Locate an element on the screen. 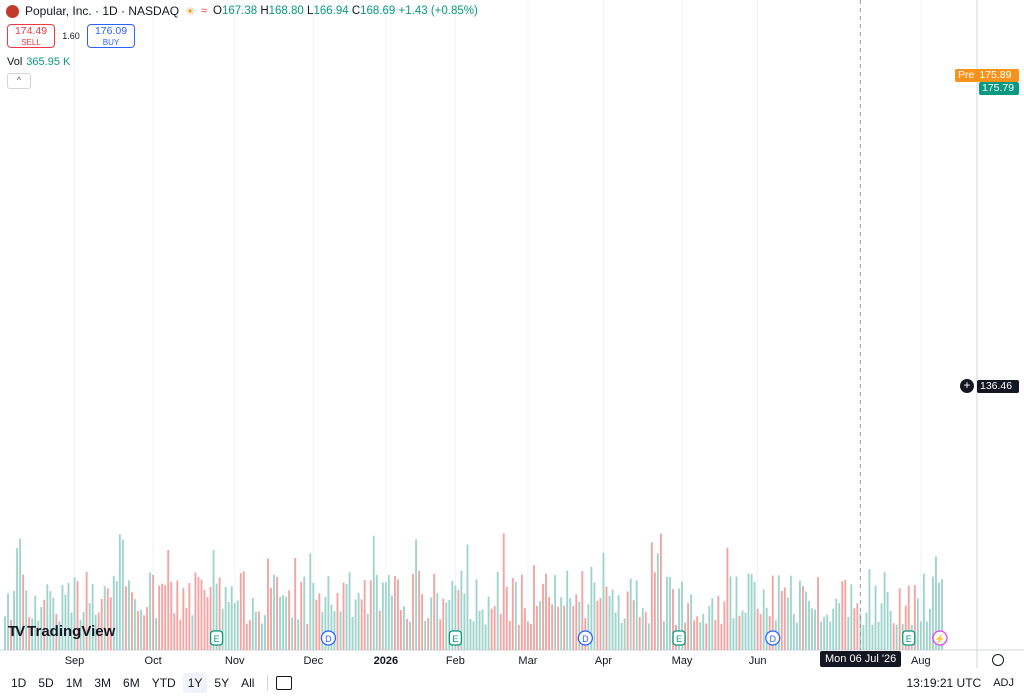  range-all: All is located at coordinates (248, 683).